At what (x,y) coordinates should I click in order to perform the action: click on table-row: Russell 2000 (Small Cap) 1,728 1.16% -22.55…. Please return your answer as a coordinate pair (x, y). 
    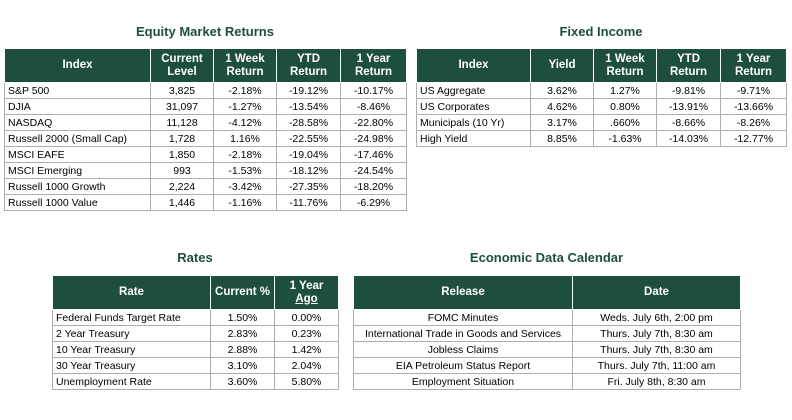
    Looking at the image, I should click on (205, 138).